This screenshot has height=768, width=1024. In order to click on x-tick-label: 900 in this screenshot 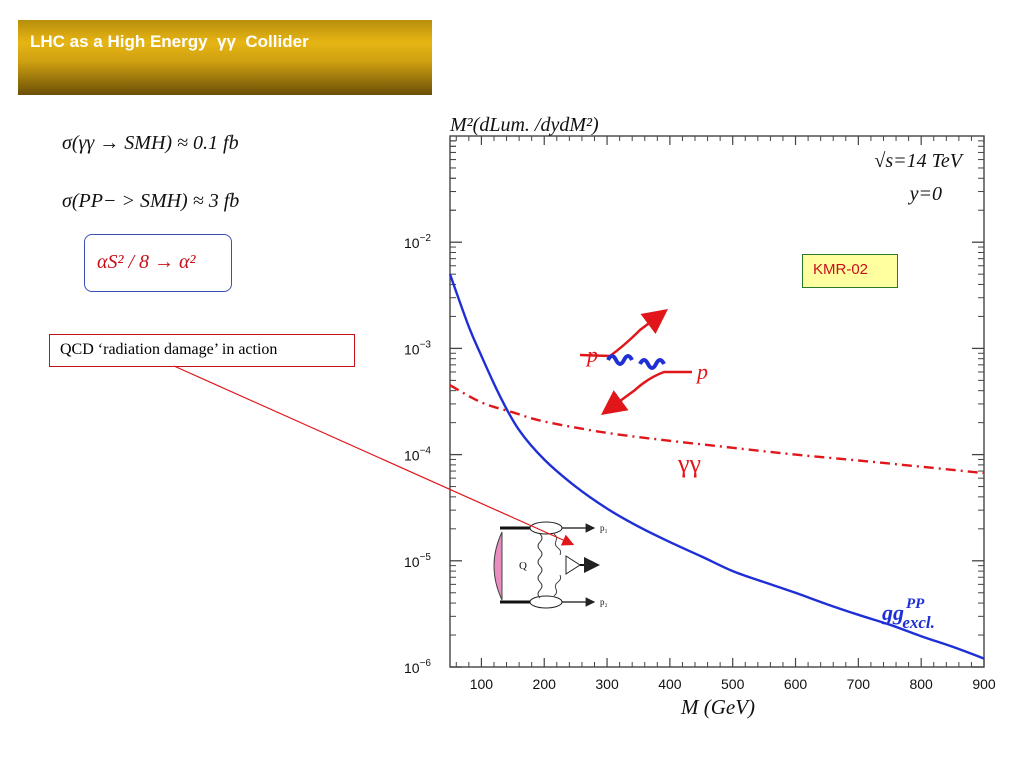, I will do `click(984, 684)`.